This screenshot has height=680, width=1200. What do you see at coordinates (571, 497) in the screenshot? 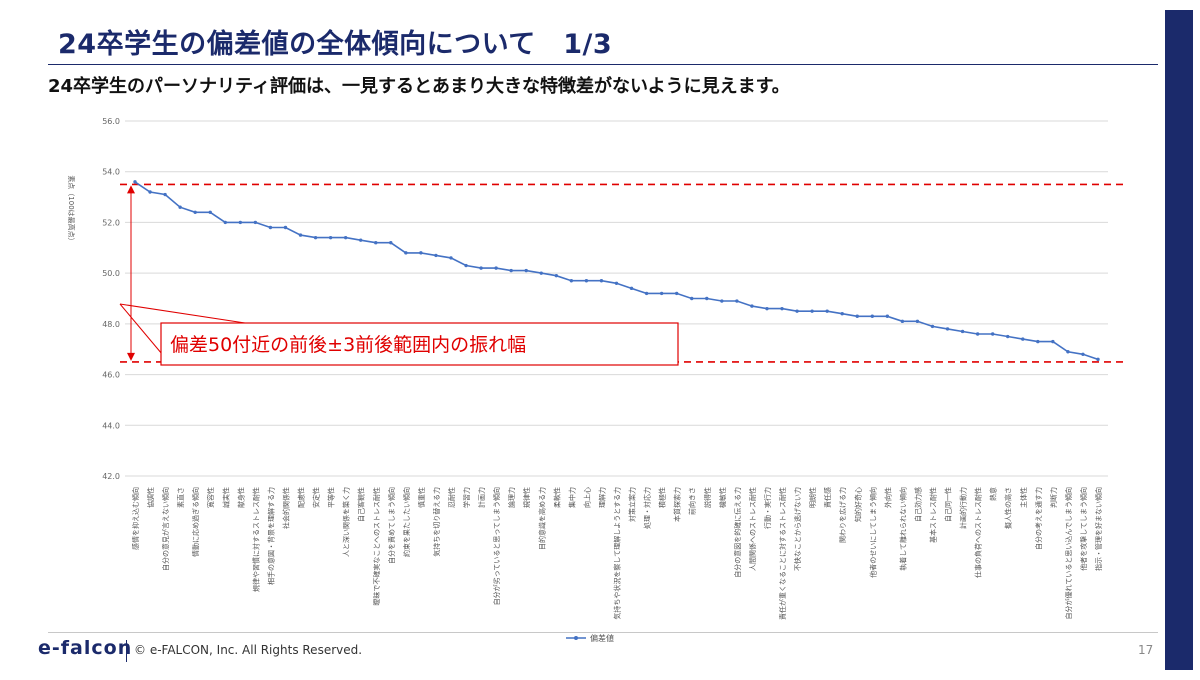
I see `x-tick-label: 集中力` at bounding box center [571, 497].